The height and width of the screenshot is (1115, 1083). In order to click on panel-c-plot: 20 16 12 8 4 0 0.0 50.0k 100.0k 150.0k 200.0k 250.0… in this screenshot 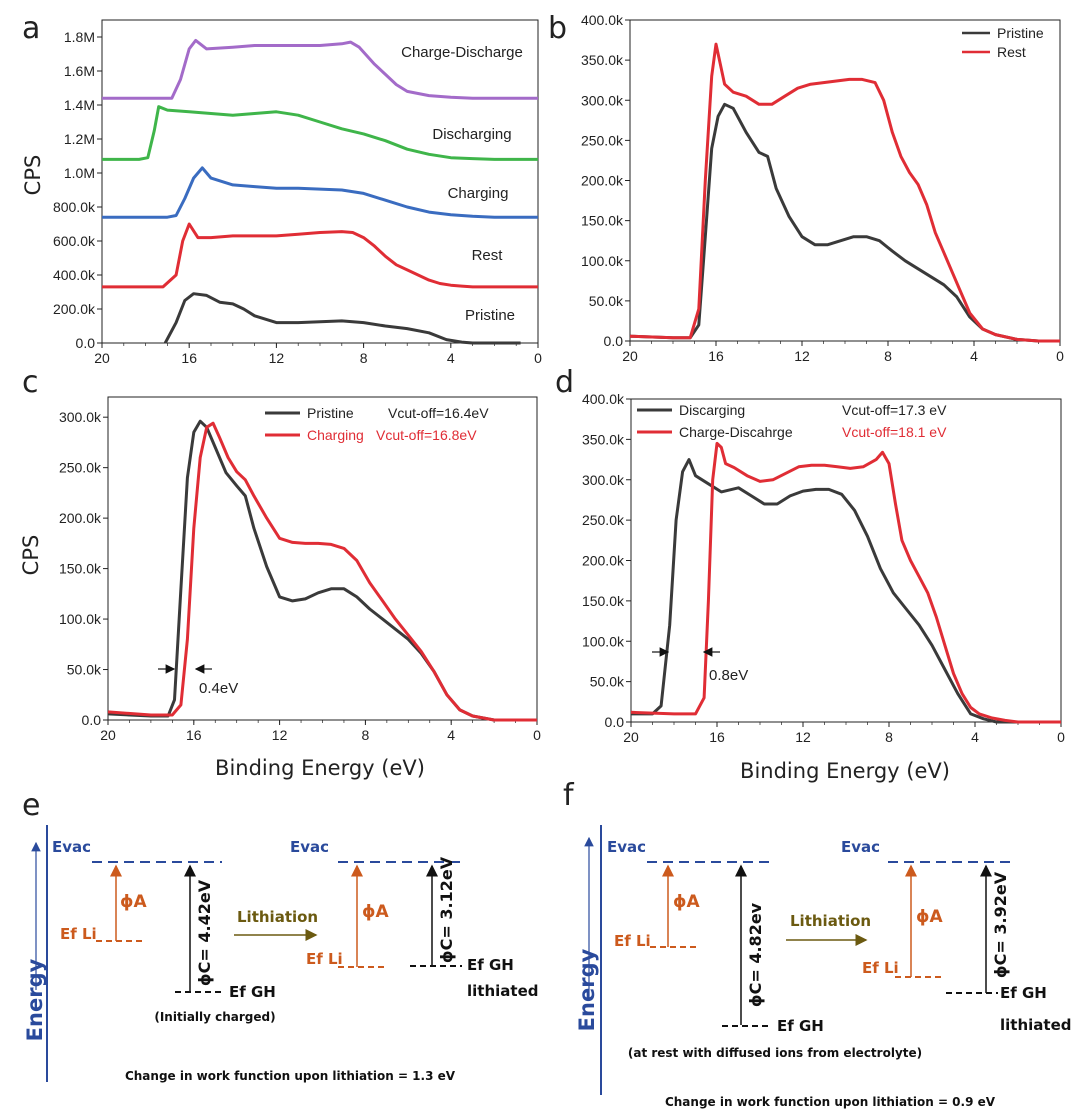, I will do `click(300, 569)`.